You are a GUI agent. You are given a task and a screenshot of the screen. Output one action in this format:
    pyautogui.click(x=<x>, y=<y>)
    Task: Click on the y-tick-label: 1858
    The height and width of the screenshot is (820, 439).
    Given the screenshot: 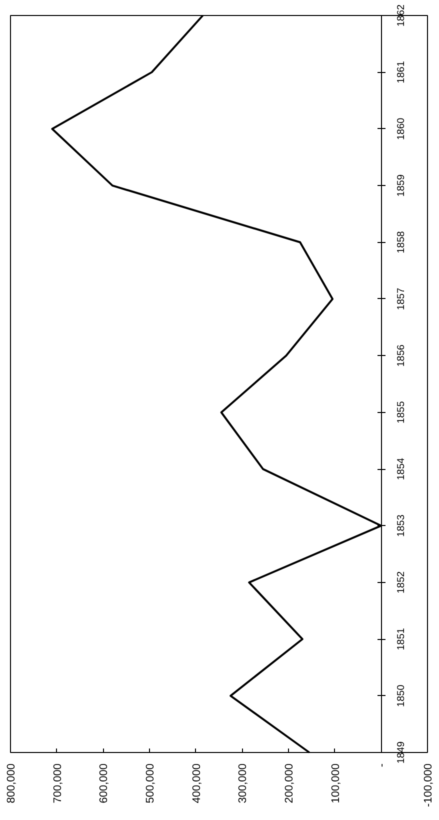 What is the action you would take?
    pyautogui.click(x=402, y=242)
    